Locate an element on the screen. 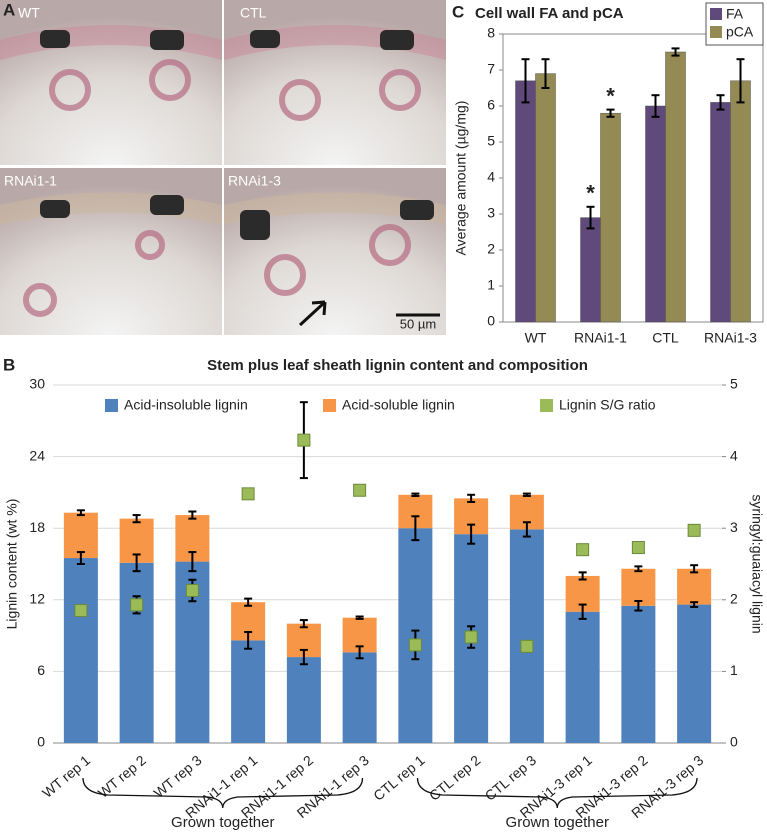 This screenshot has height=834, width=767. arrow is located at coordinates (312, 313).